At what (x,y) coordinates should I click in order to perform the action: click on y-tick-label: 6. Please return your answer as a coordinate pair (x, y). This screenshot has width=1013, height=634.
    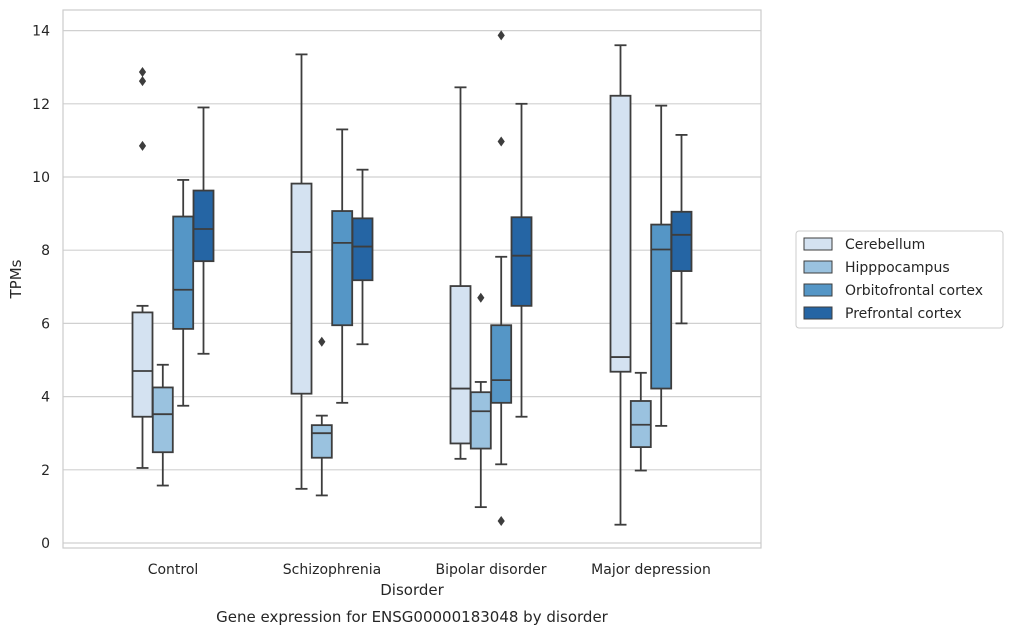
    Looking at the image, I should click on (45, 324).